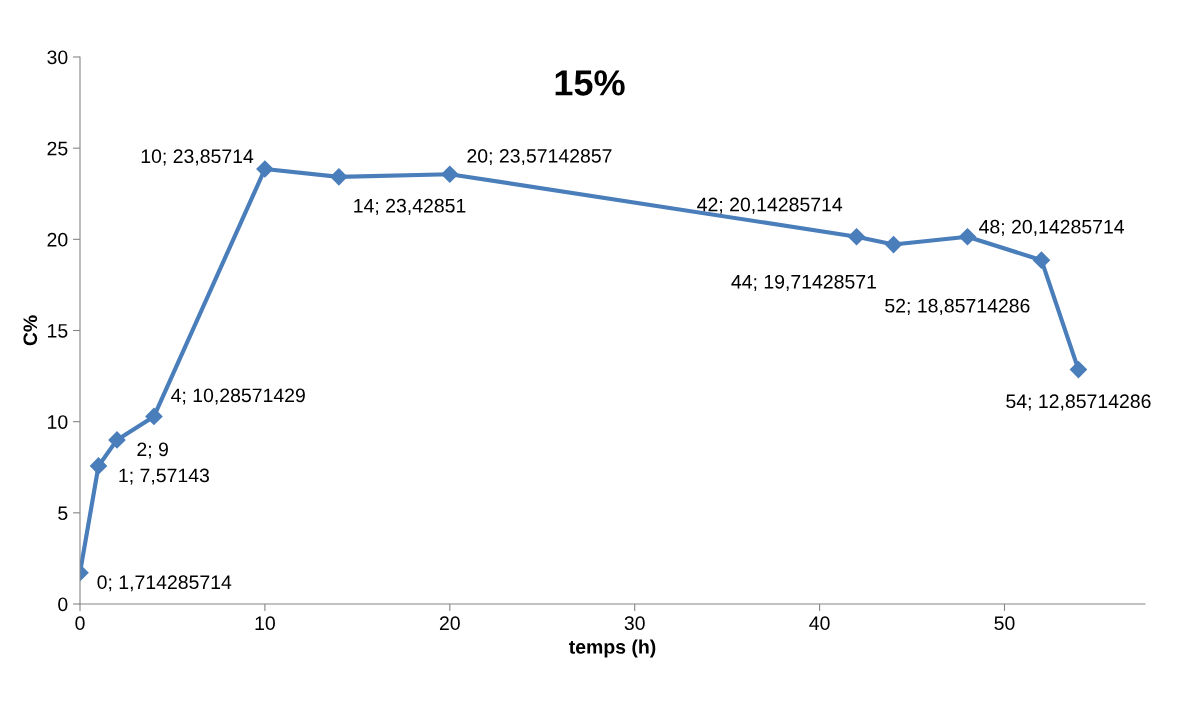 Image resolution: width=1179 pixels, height=702 pixels. What do you see at coordinates (265, 623) in the screenshot?
I see `x-tick-label: 10` at bounding box center [265, 623].